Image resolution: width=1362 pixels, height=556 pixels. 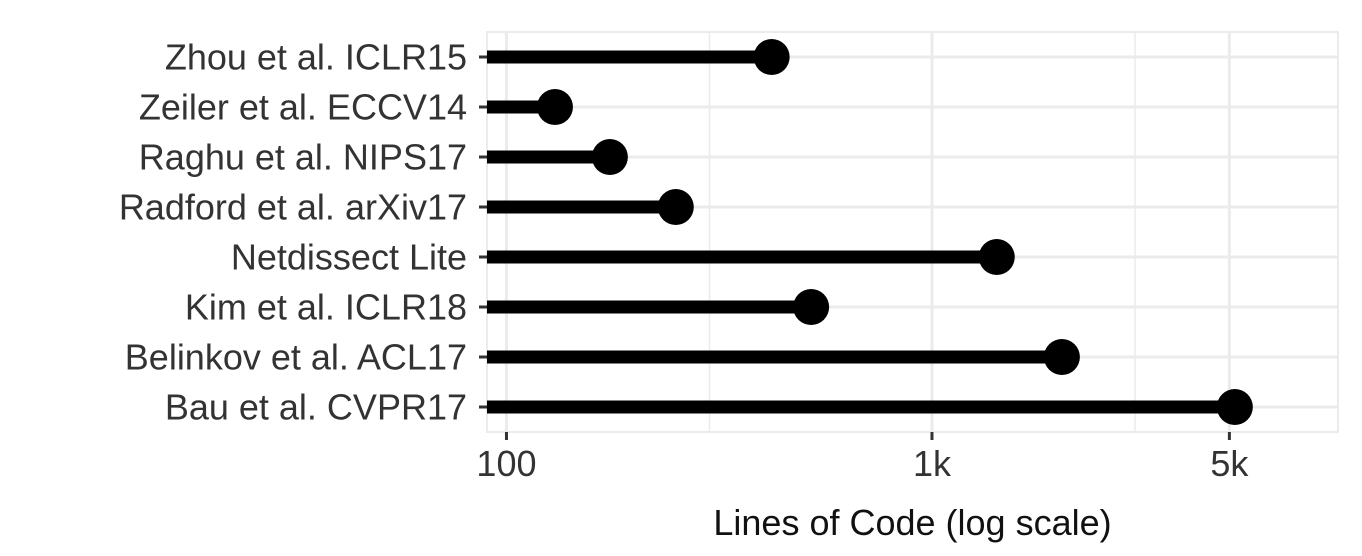 What do you see at coordinates (506, 463) in the screenshot?
I see `x-tick-label: 100` at bounding box center [506, 463].